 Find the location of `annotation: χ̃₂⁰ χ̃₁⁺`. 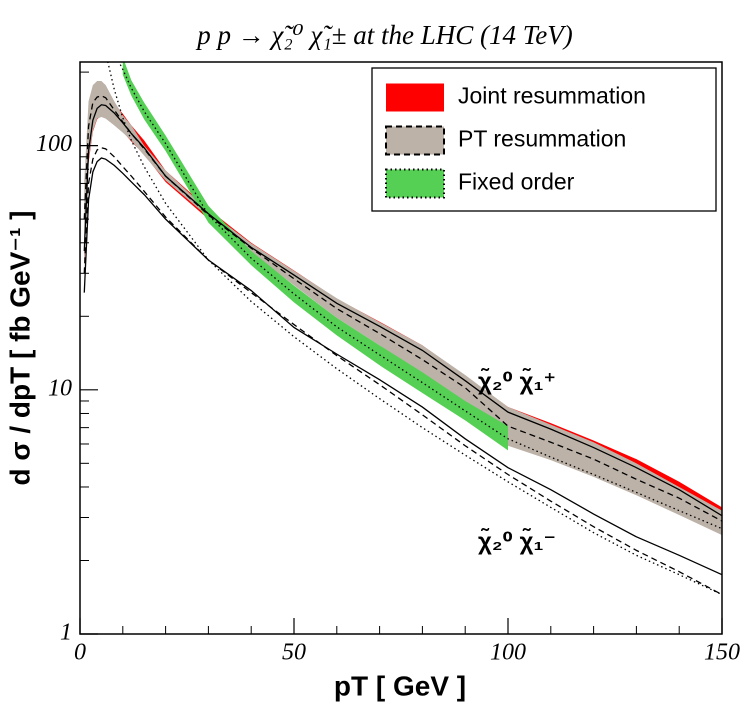

annotation: χ̃₂⁰ χ̃₁⁺ is located at coordinates (517, 381).